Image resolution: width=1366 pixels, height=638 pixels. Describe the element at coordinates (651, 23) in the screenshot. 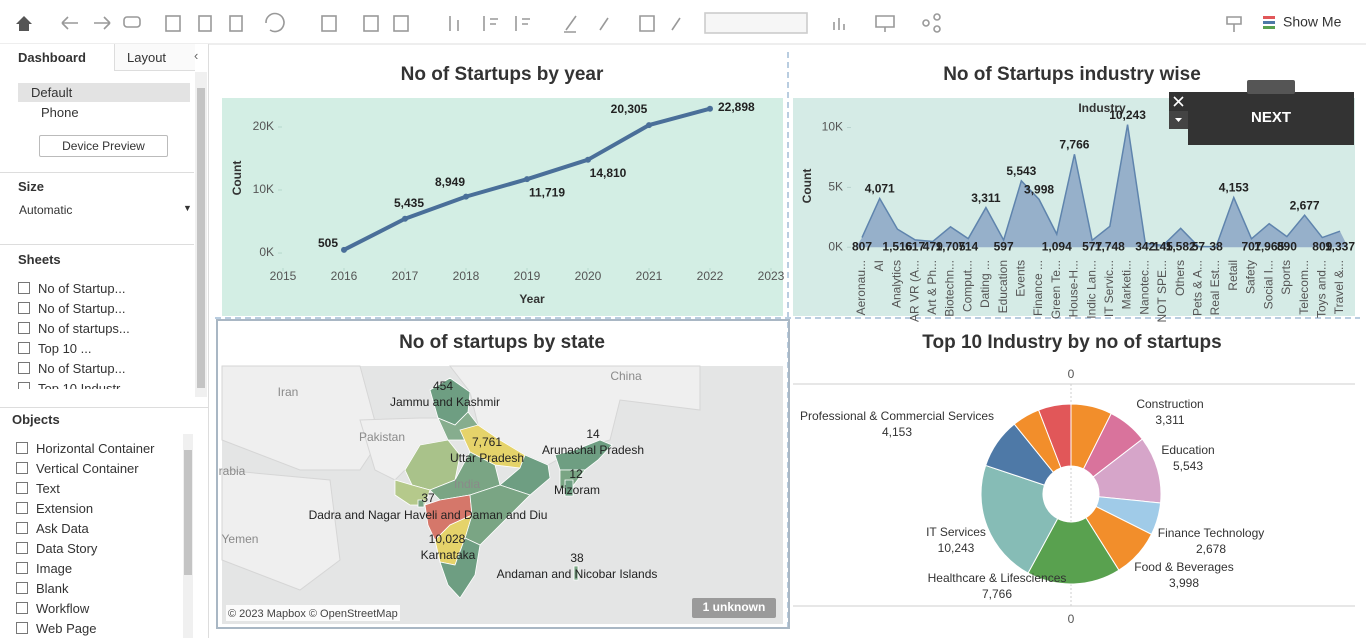

I see `toolbar-icons` at that location.